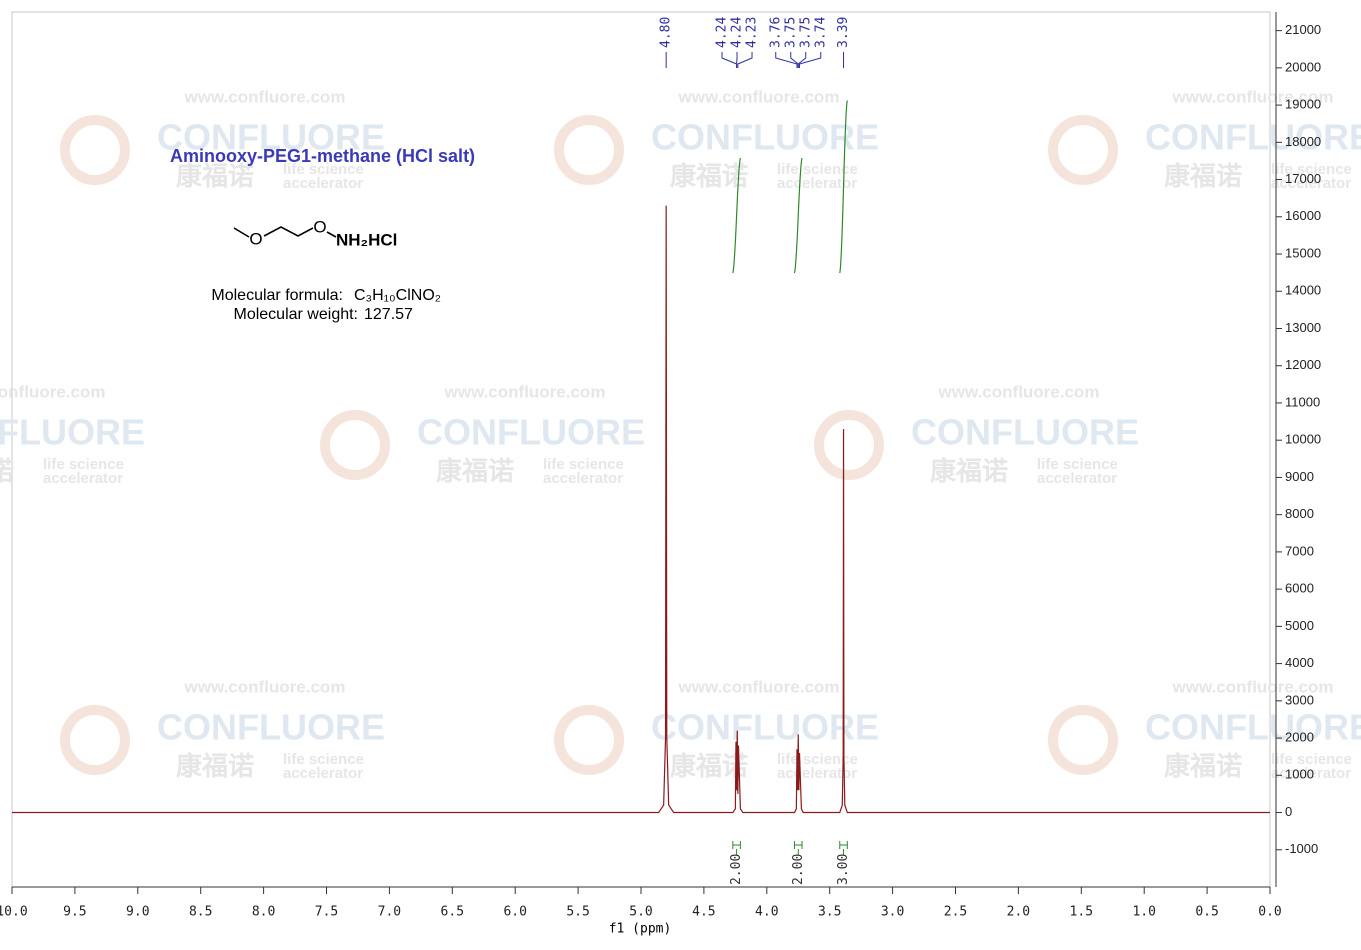 The height and width of the screenshot is (950, 1361). Describe the element at coordinates (666, 32) in the screenshot. I see `peak-label: 4.80` at that location.